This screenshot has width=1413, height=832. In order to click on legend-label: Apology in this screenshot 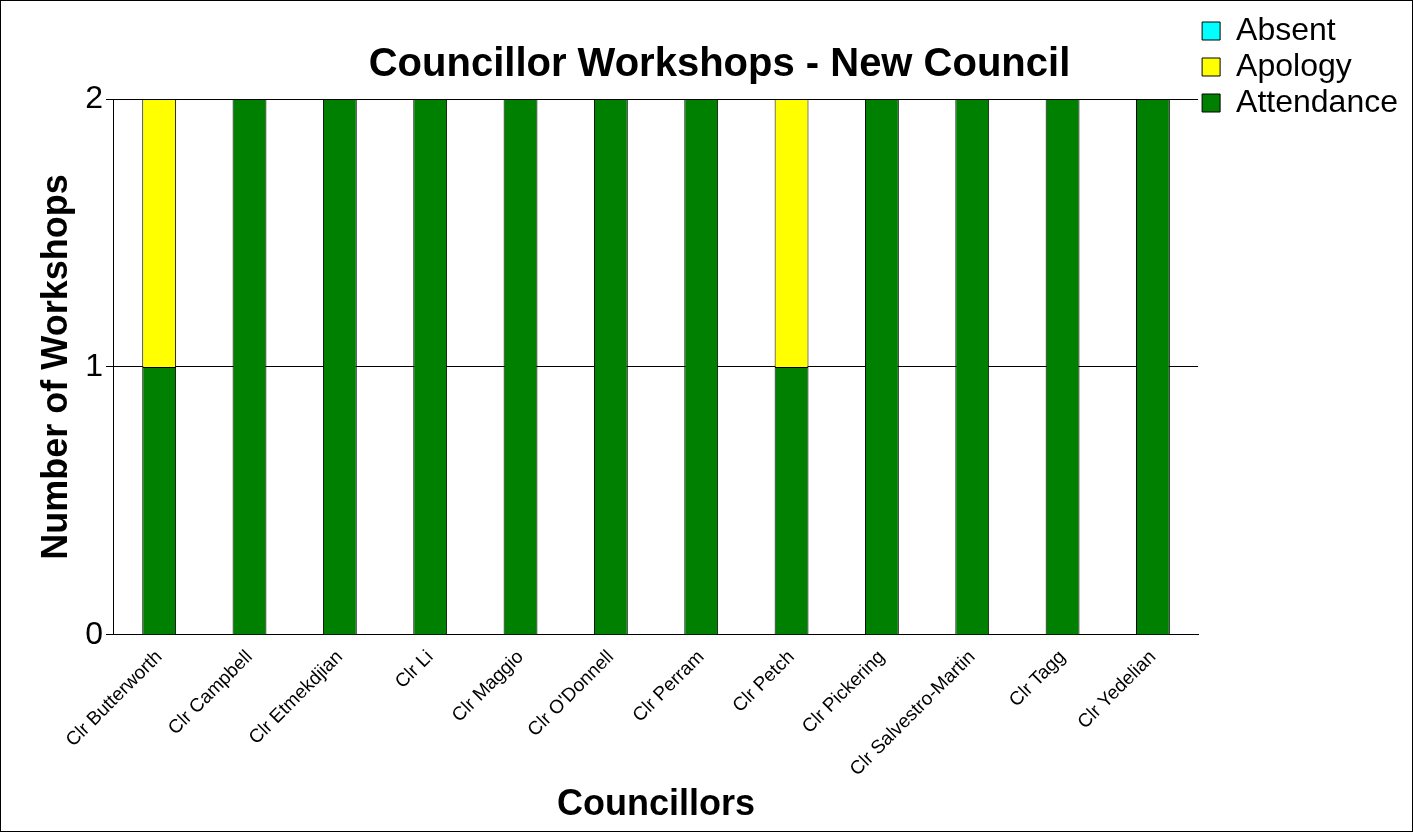, I will do `click(1294, 64)`.